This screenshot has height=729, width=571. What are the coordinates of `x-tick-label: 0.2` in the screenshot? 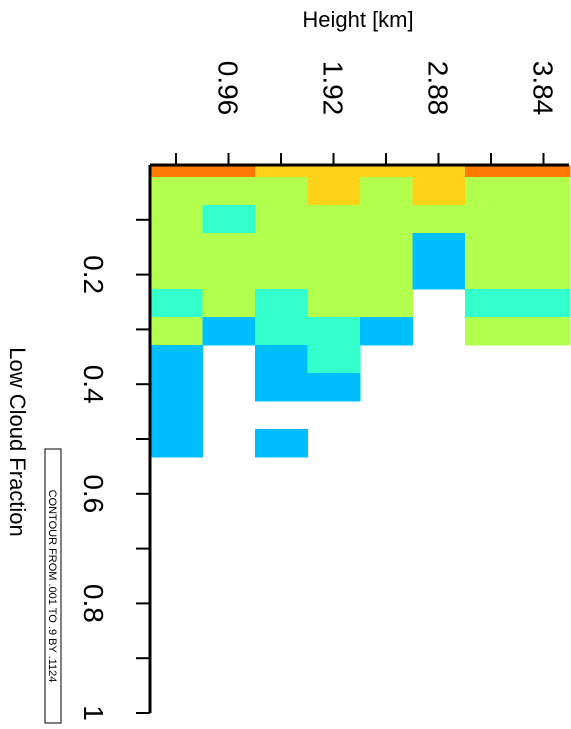 It's located at (93, 274).